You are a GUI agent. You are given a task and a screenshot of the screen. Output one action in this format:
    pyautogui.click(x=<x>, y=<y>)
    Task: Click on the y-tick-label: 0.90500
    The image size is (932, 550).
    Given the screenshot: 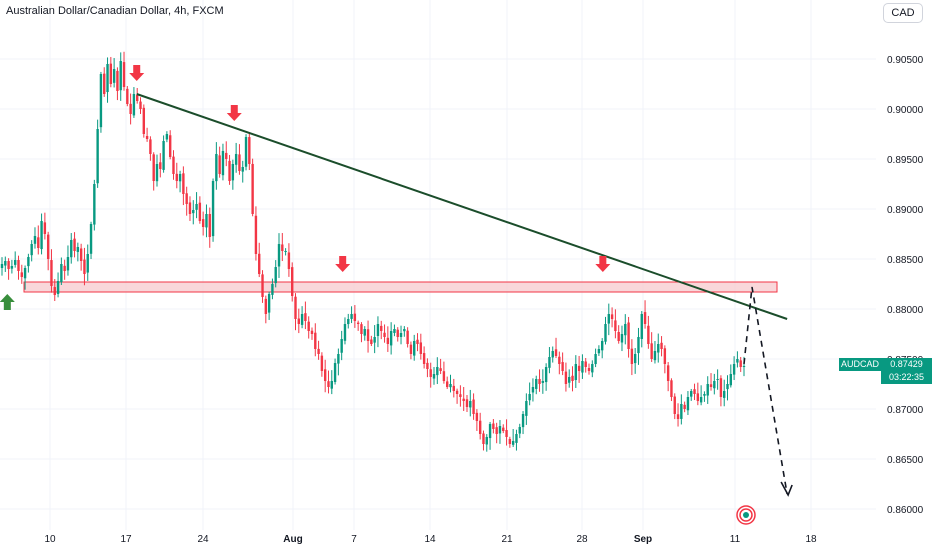 What is the action you would take?
    pyautogui.click(x=905, y=60)
    